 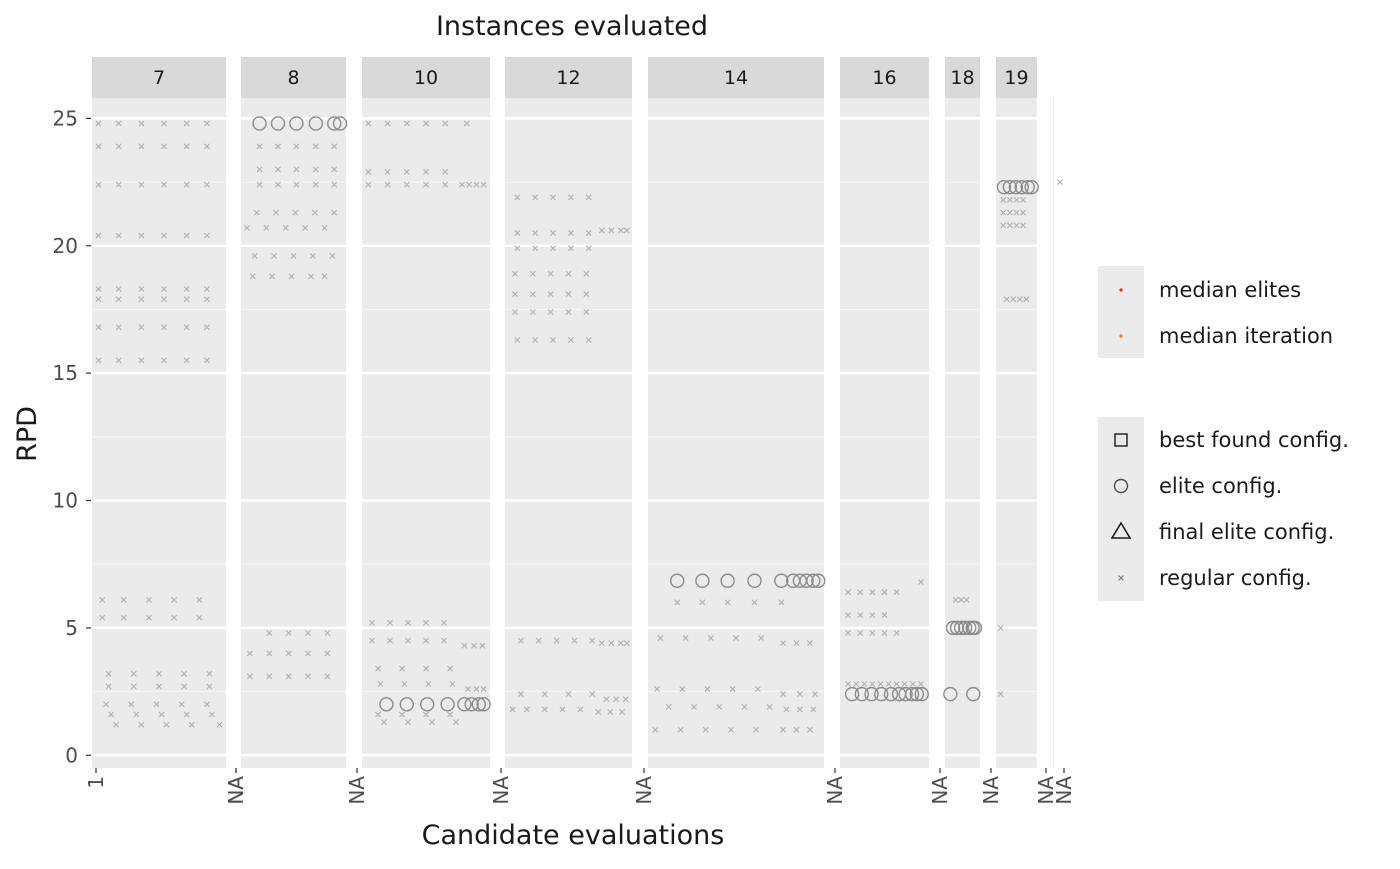 What do you see at coordinates (166, 431) in the screenshot?
I see `facet-7: 7 1 NA` at bounding box center [166, 431].